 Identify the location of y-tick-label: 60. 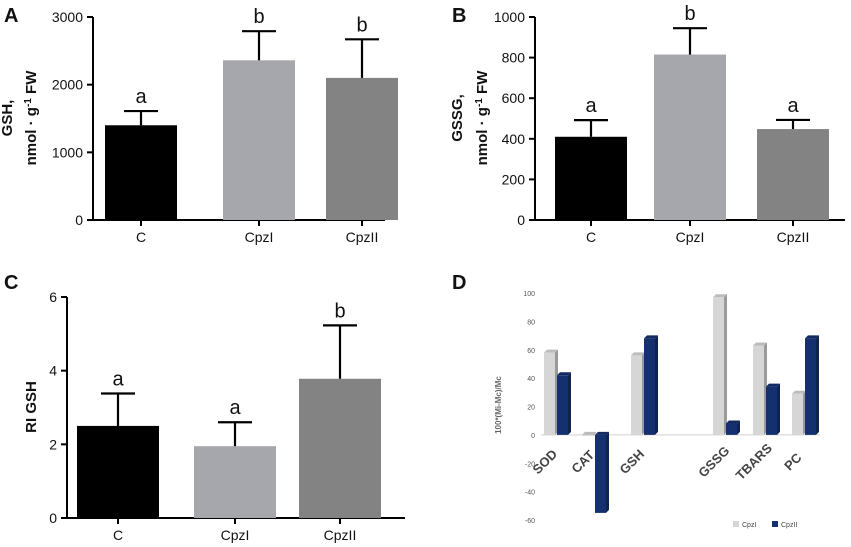
(531, 351).